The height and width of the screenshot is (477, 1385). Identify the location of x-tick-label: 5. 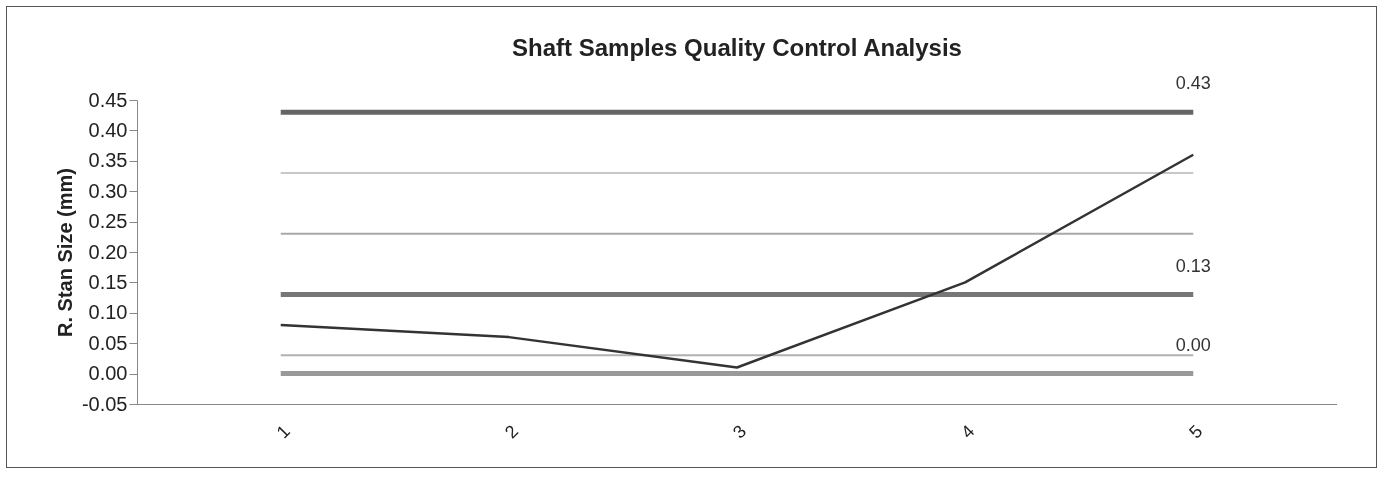
(1196, 432).